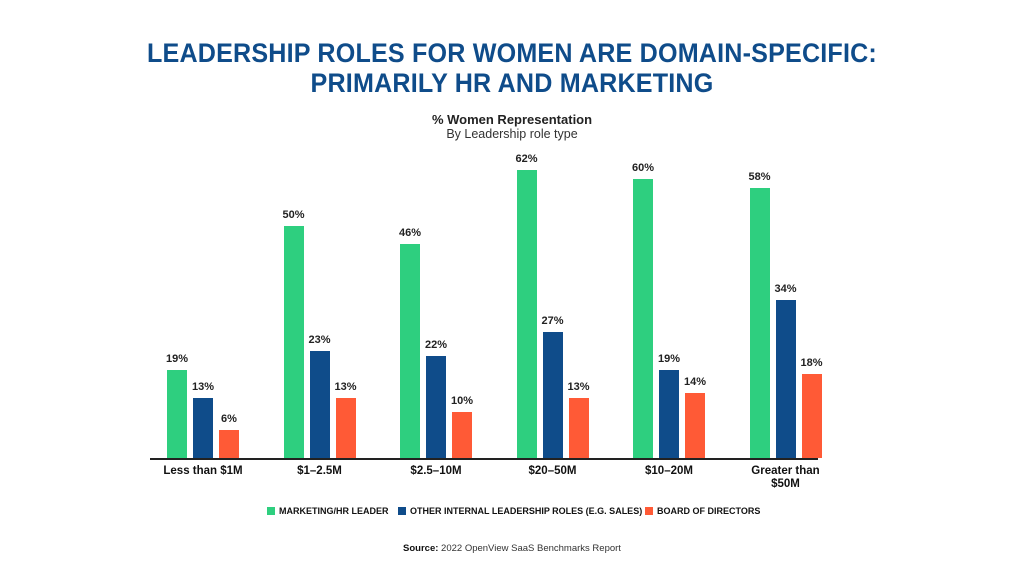 This screenshot has width=1024, height=576. I want to click on bar-value-label: 22%, so click(436, 344).